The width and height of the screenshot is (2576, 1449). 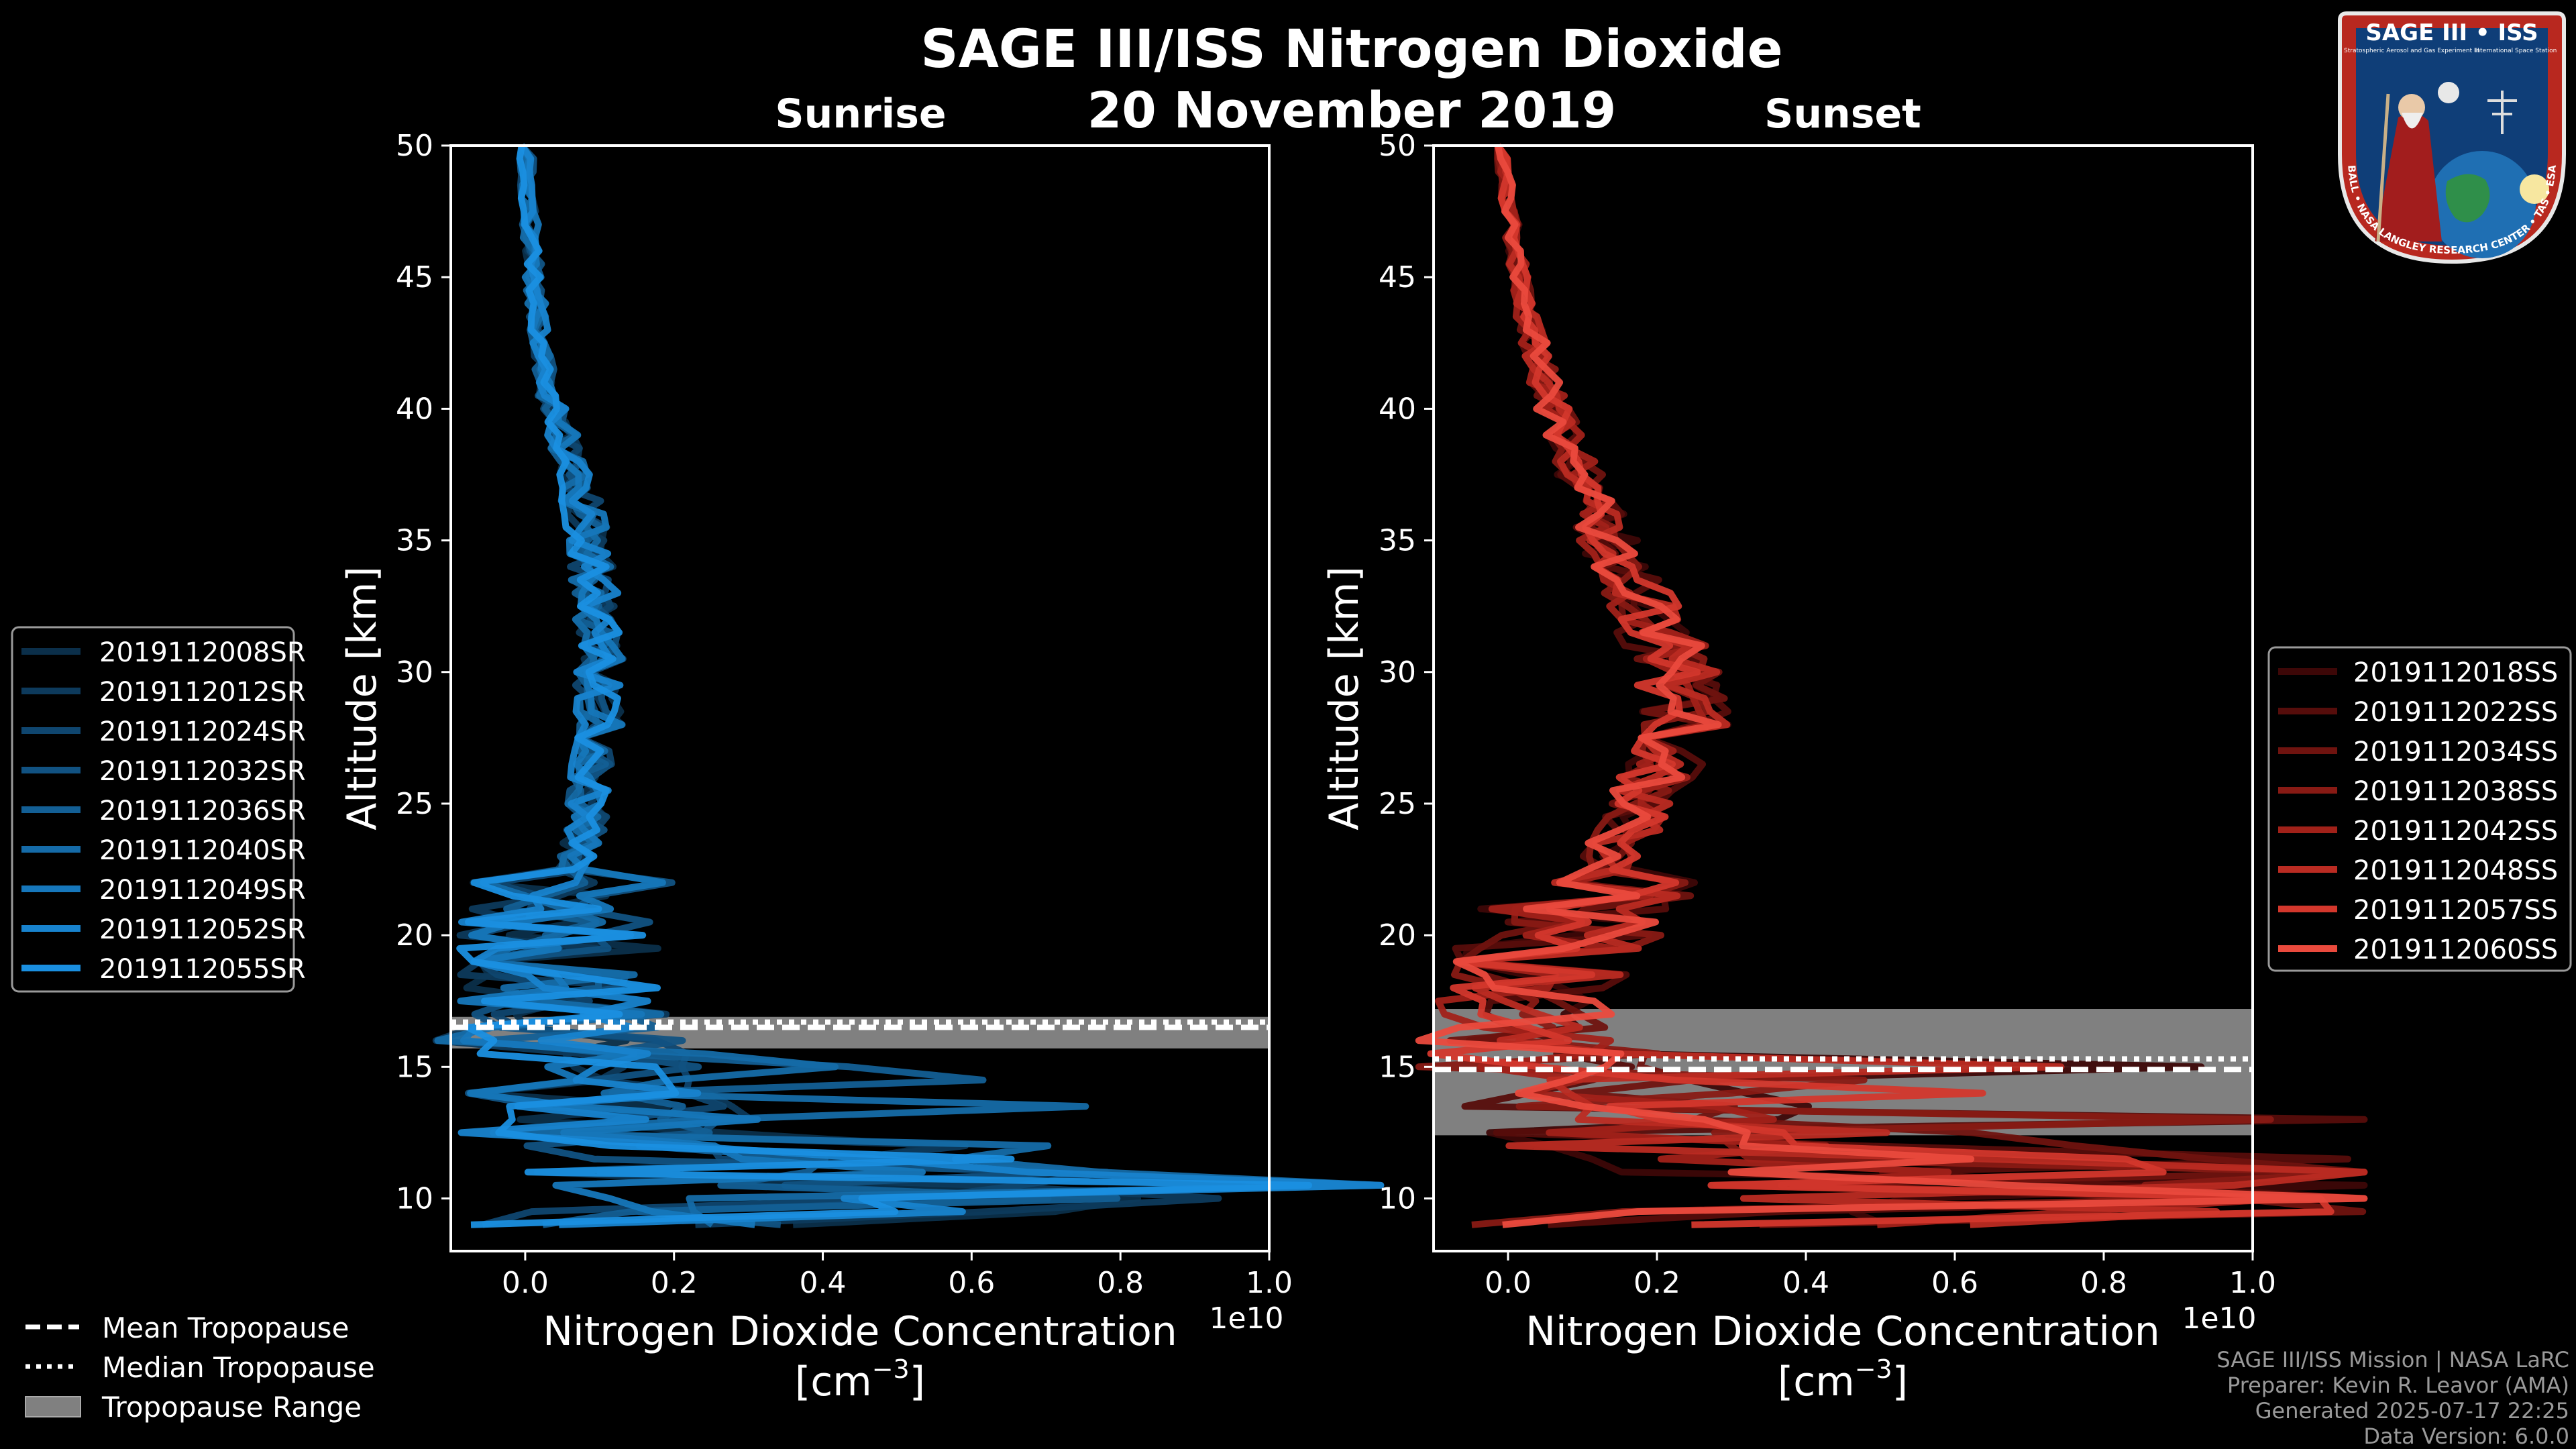 I want to click on sunset-y-tick-label: 35, so click(x=1397, y=541).